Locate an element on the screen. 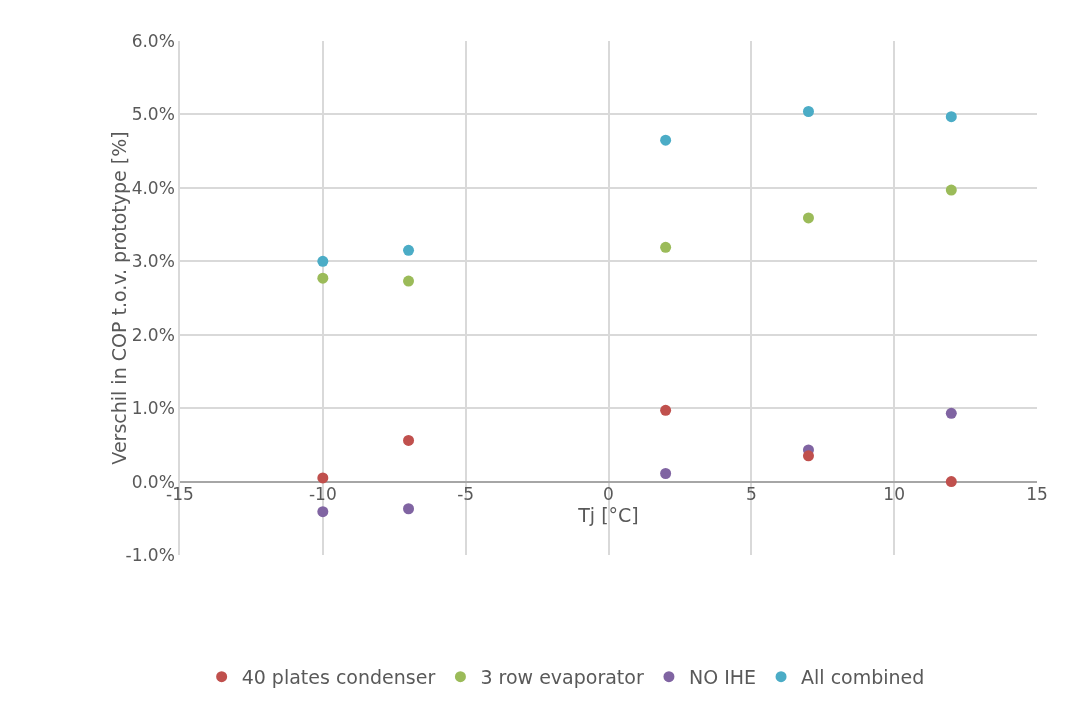 Image resolution: width=1069 pixels, height=708 pixels. x-axis-title: Tj [°C] is located at coordinates (608, 514).